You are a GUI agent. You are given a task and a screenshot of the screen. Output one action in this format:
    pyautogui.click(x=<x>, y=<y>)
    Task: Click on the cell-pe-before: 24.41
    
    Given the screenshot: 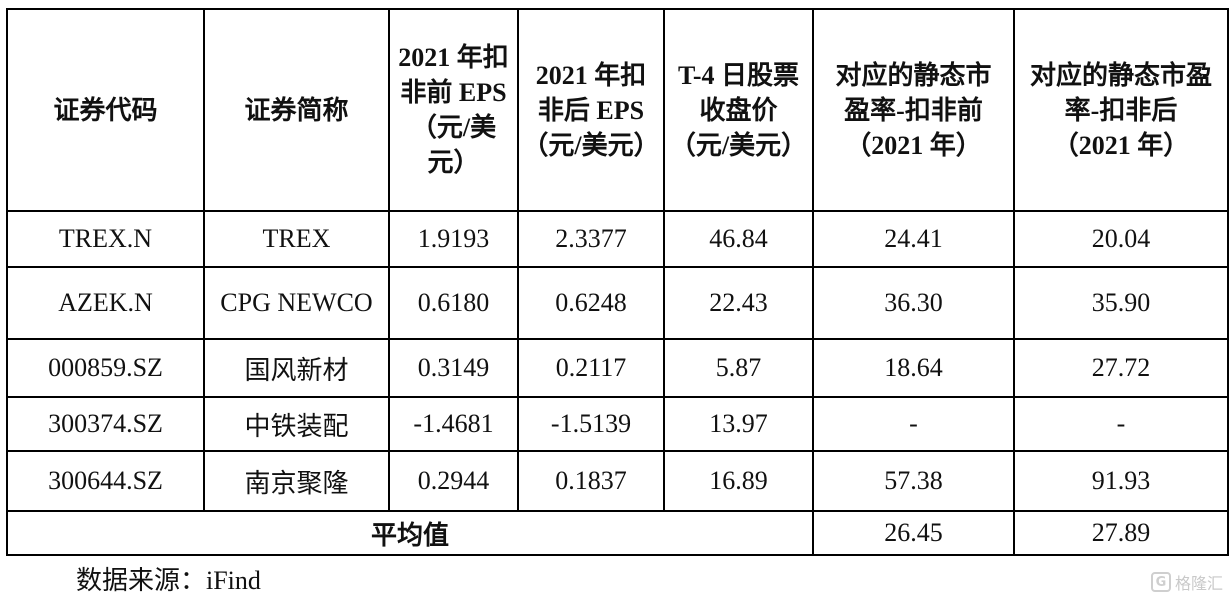 What is the action you would take?
    pyautogui.click(x=913, y=239)
    